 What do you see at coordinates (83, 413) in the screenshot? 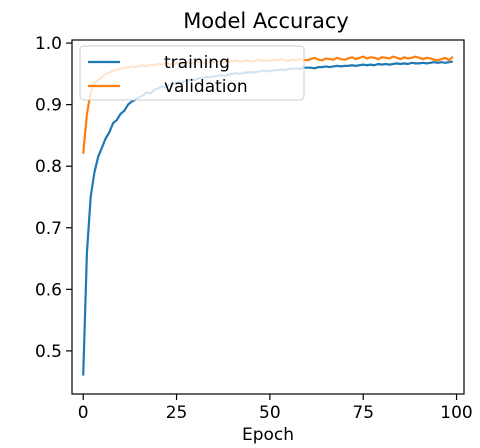
I see `x-tick-label: 0` at bounding box center [83, 413].